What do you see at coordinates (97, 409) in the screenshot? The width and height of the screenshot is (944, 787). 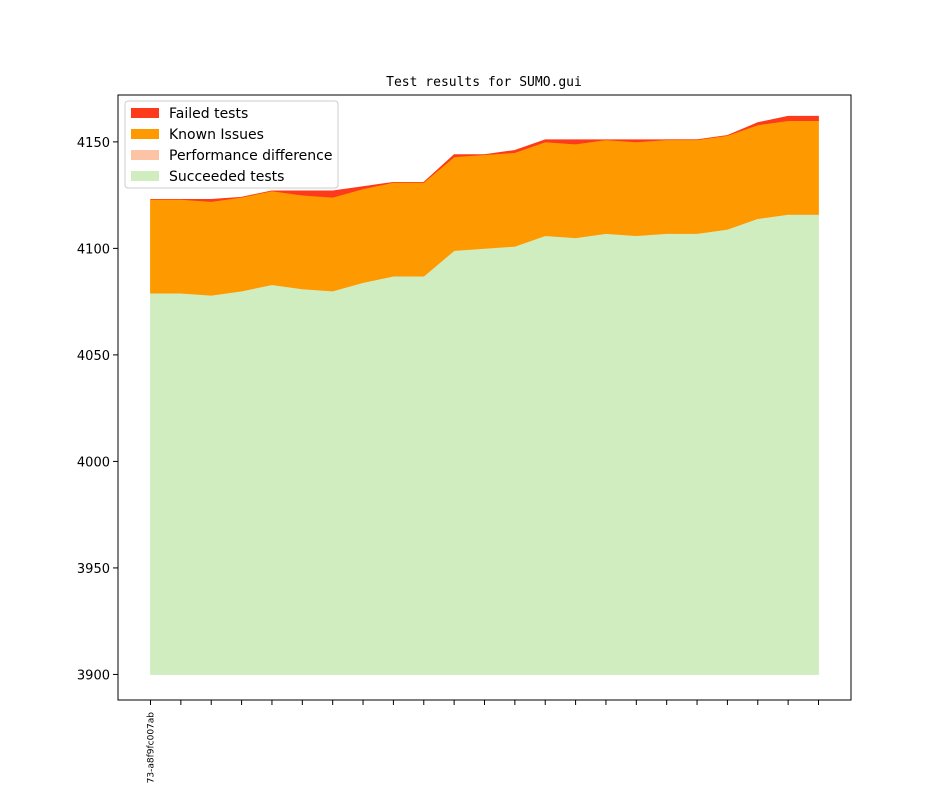 I see `y-axis: 3900 3950 4000 4050 4100 4150` at bounding box center [97, 409].